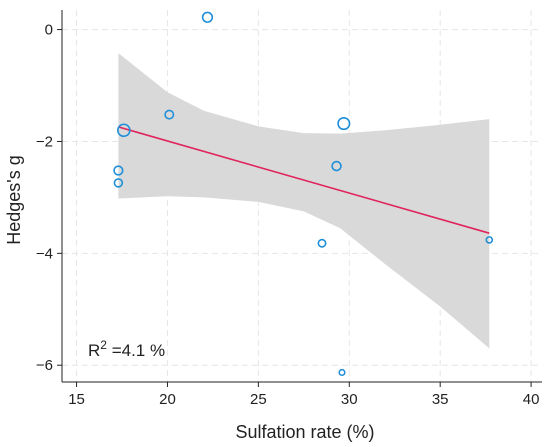 This screenshot has width=550, height=447. I want to click on x-tick-label: 20, so click(167, 399).